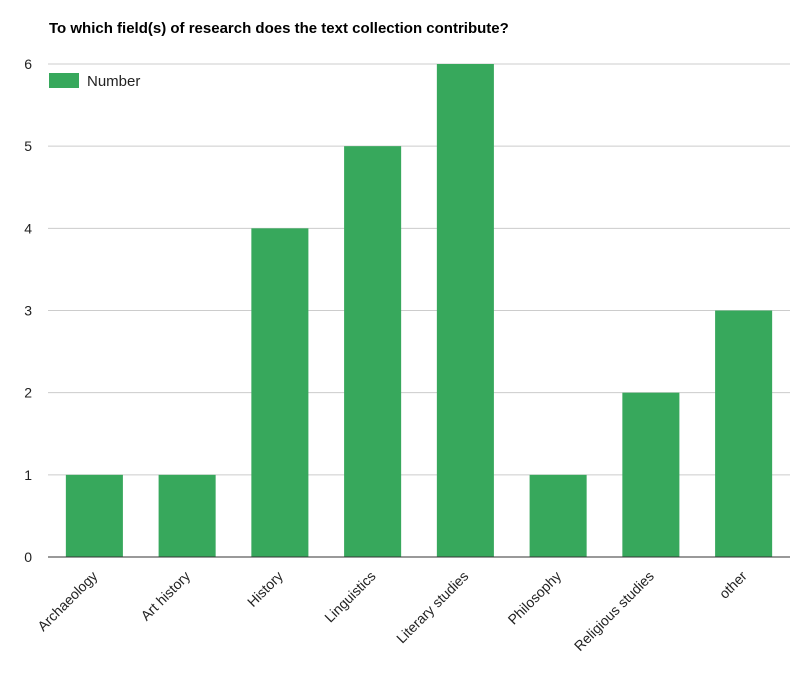  I want to click on bar-history, so click(280, 393).